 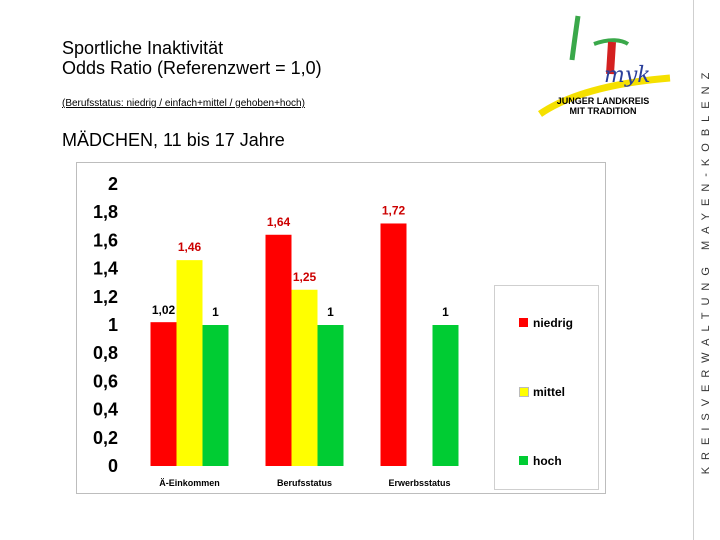 What do you see at coordinates (190, 247) in the screenshot?
I see `data-label-mittel-1: 1,46` at bounding box center [190, 247].